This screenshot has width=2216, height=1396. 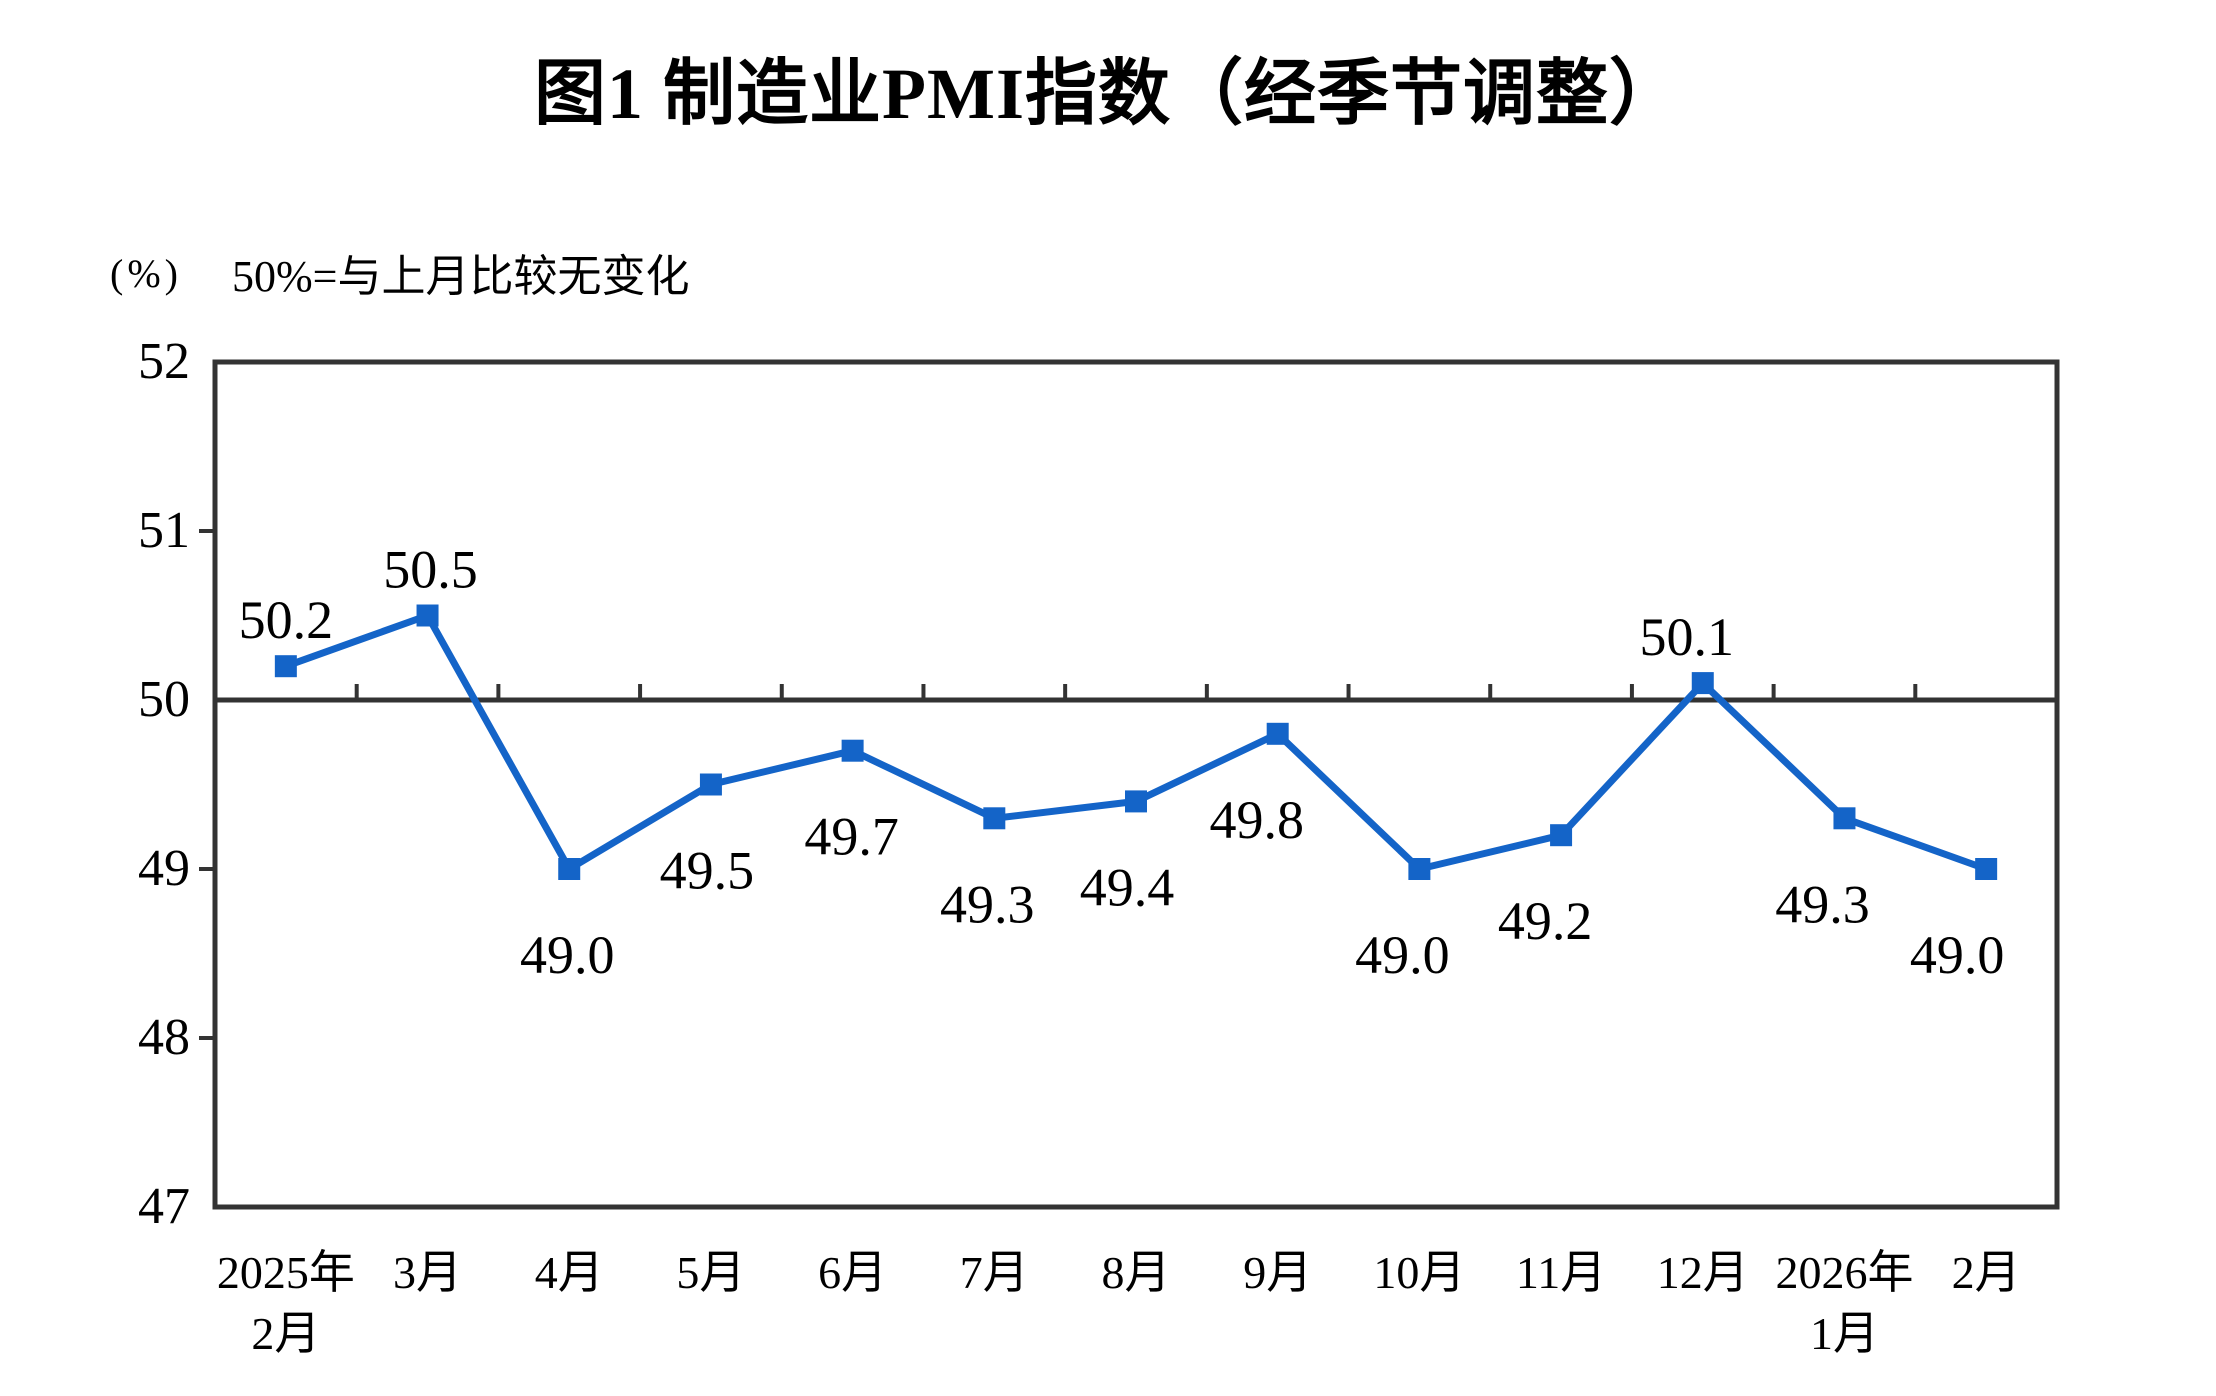 What do you see at coordinates (1687, 637) in the screenshot?
I see `data-point-label: 50.1` at bounding box center [1687, 637].